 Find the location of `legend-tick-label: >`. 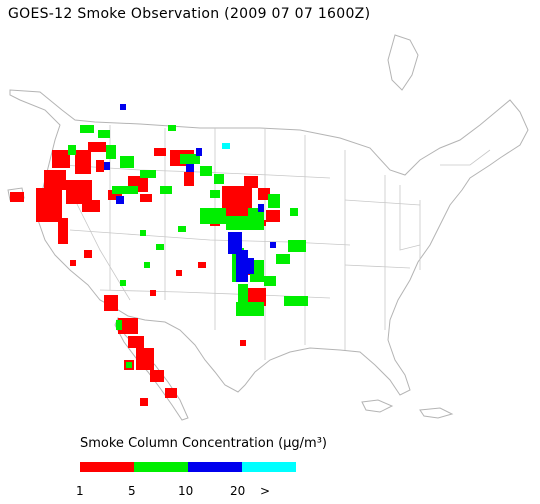

legend-tick-label: > is located at coordinates (265, 491).